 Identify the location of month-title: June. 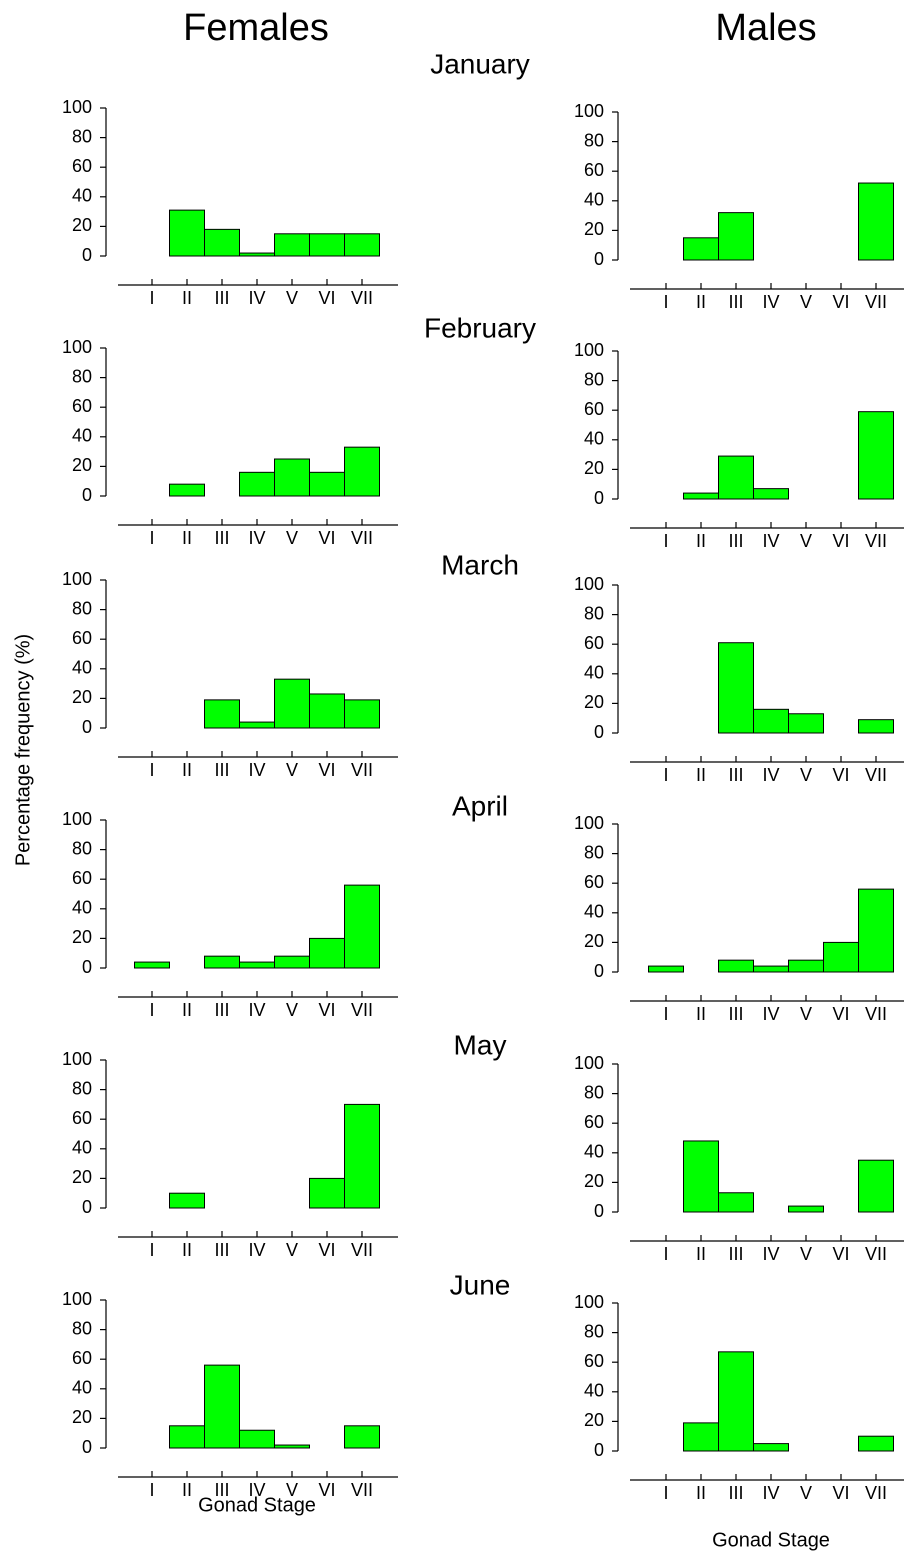
(480, 1284).